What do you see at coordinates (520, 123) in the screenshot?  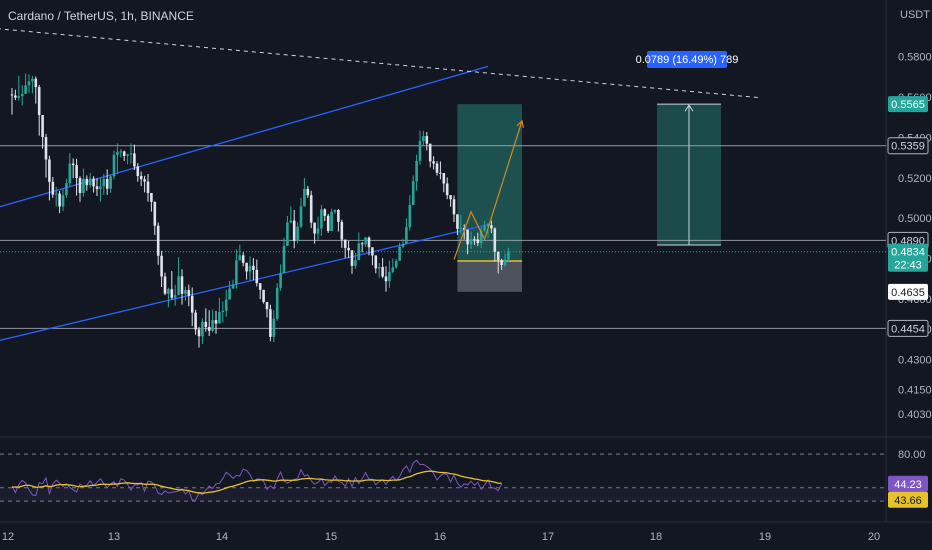 I see `projection-arrow-head` at bounding box center [520, 123].